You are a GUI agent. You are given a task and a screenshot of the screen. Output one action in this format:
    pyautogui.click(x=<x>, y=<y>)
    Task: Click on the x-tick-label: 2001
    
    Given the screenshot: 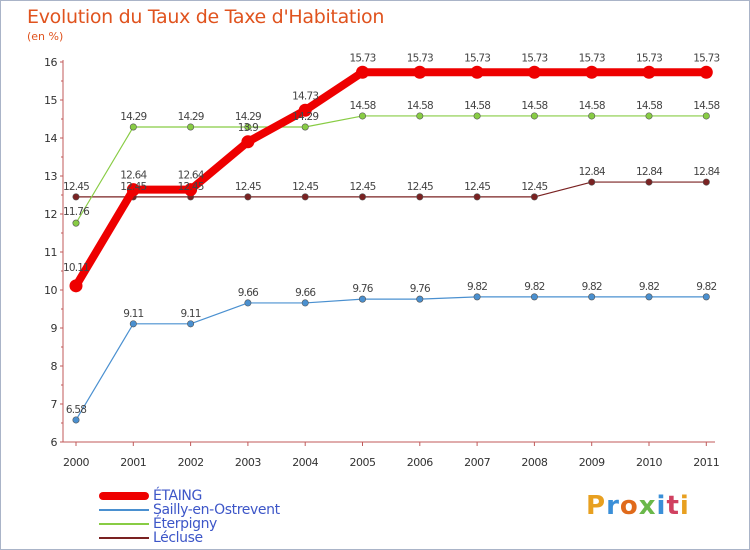 What is the action you would take?
    pyautogui.click(x=133, y=462)
    